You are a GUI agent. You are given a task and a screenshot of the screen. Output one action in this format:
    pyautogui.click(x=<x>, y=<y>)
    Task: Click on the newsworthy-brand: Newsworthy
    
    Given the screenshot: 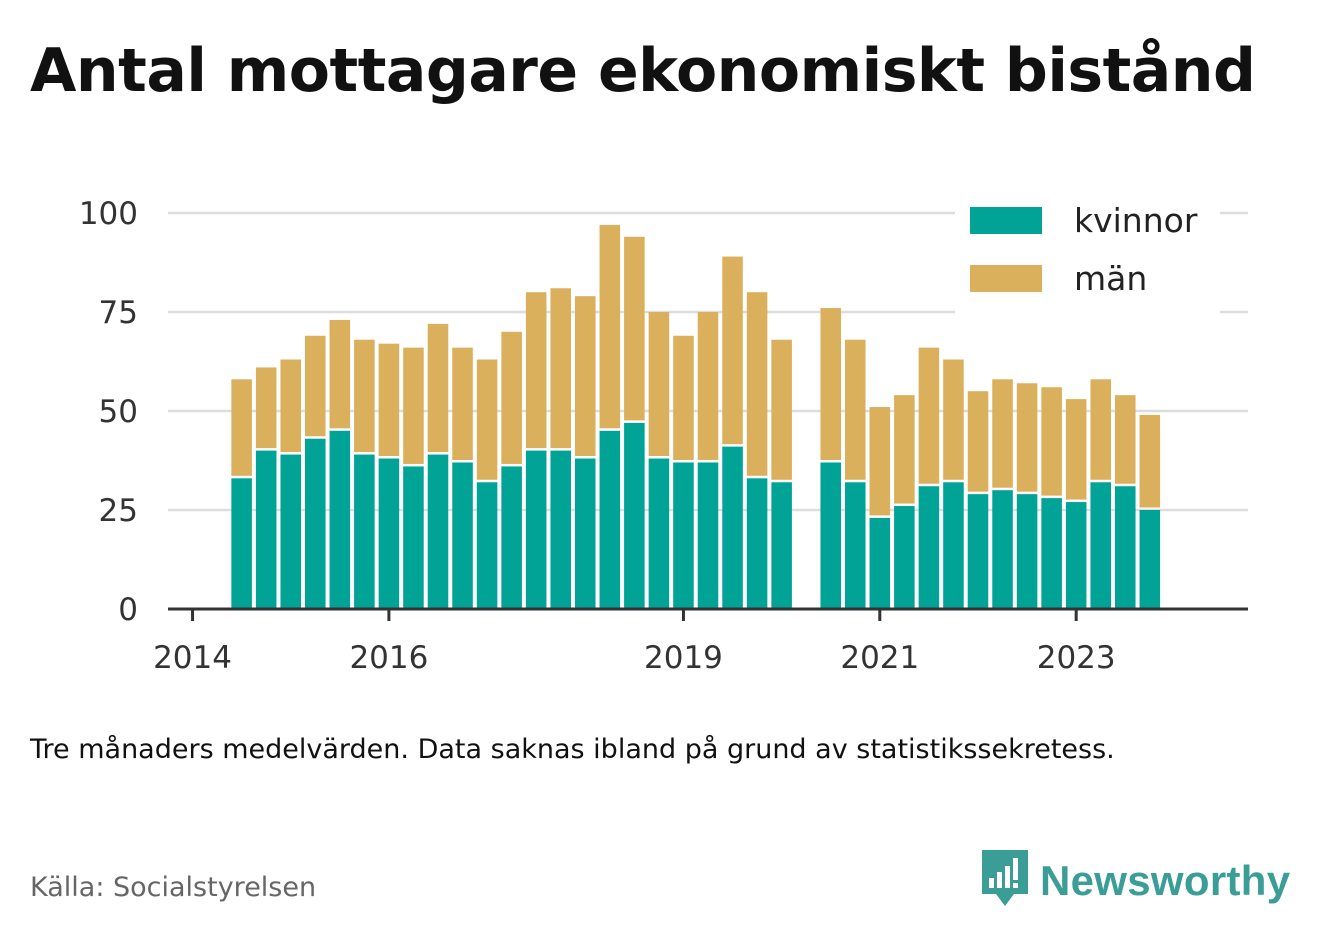 What is the action you would take?
    pyautogui.click(x=1135, y=881)
    